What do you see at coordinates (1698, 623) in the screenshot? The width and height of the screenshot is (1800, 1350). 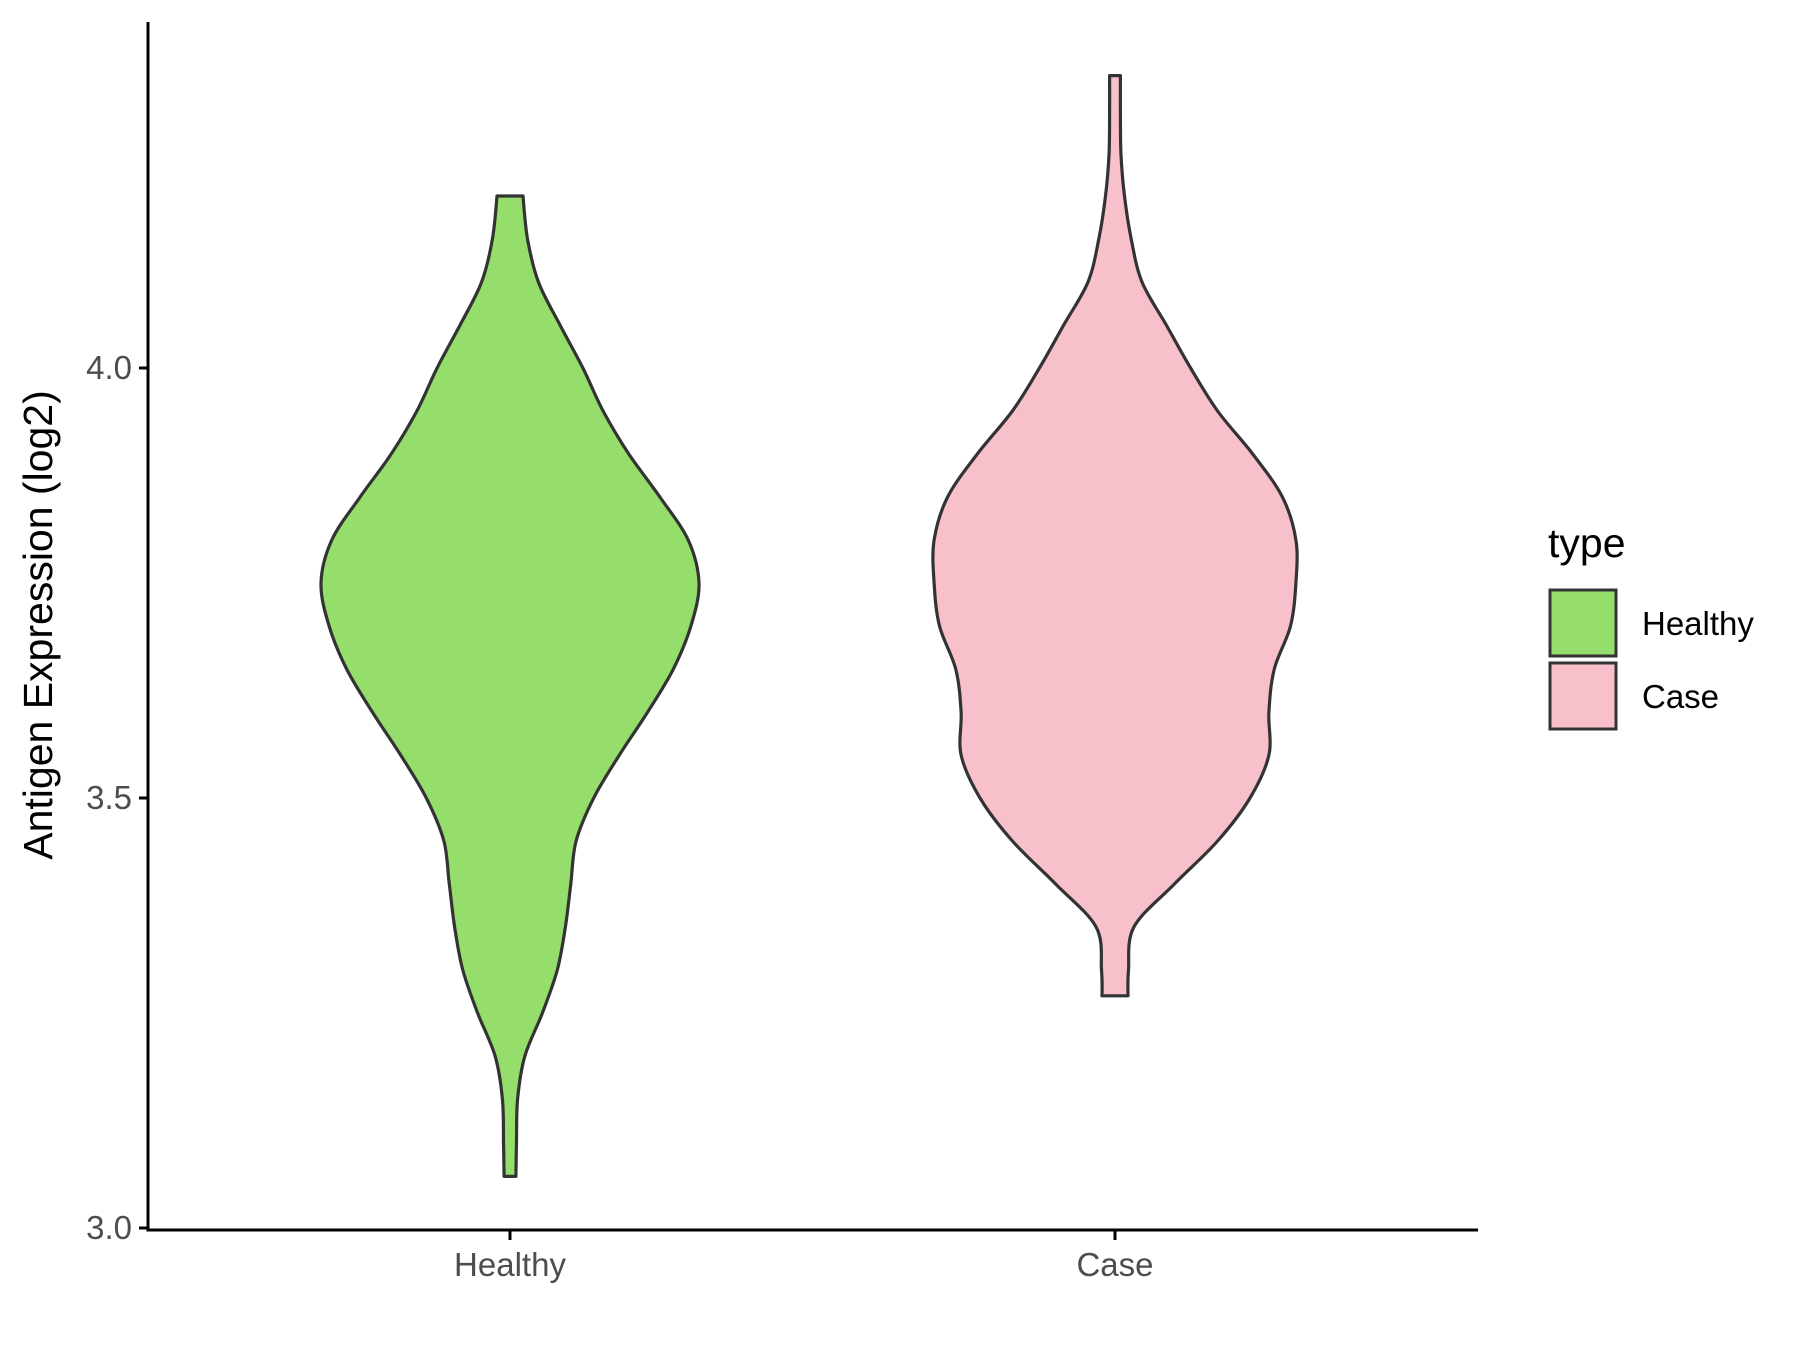 I see `legend-label-healthy: Healthy` at bounding box center [1698, 623].